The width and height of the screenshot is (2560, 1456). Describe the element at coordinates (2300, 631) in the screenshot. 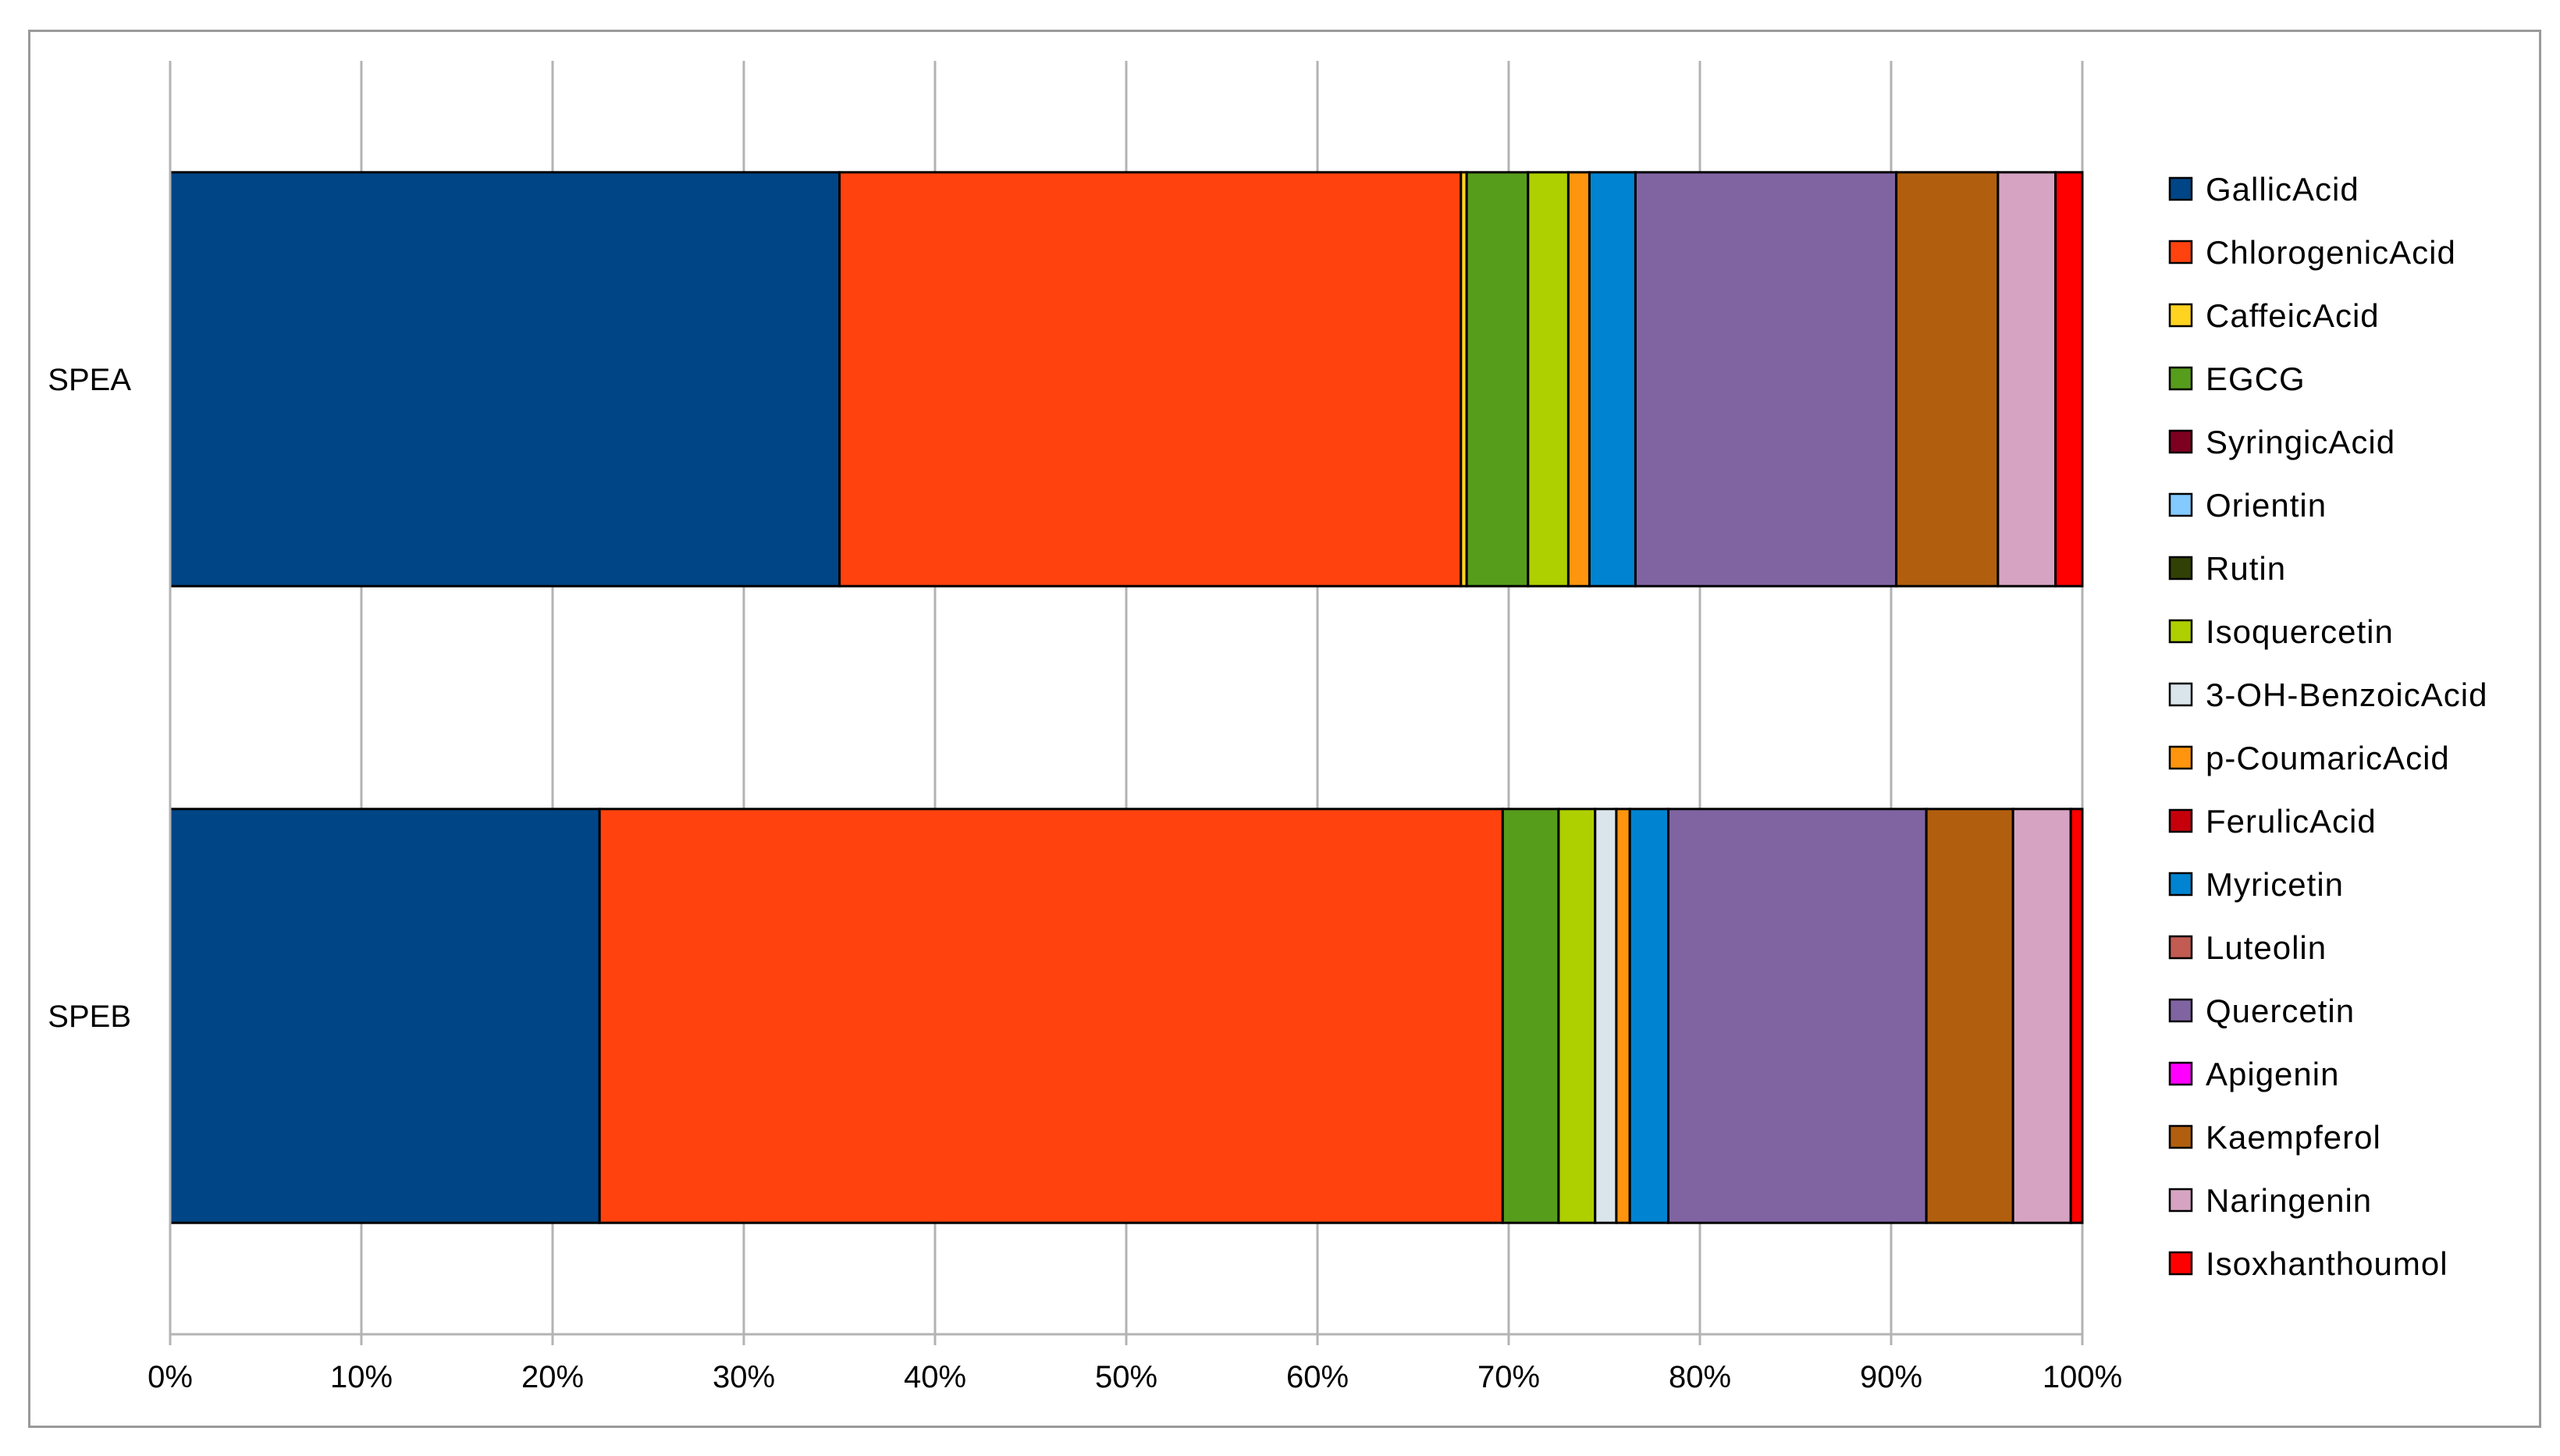

I see `legend-label: Isoquercetin` at that location.